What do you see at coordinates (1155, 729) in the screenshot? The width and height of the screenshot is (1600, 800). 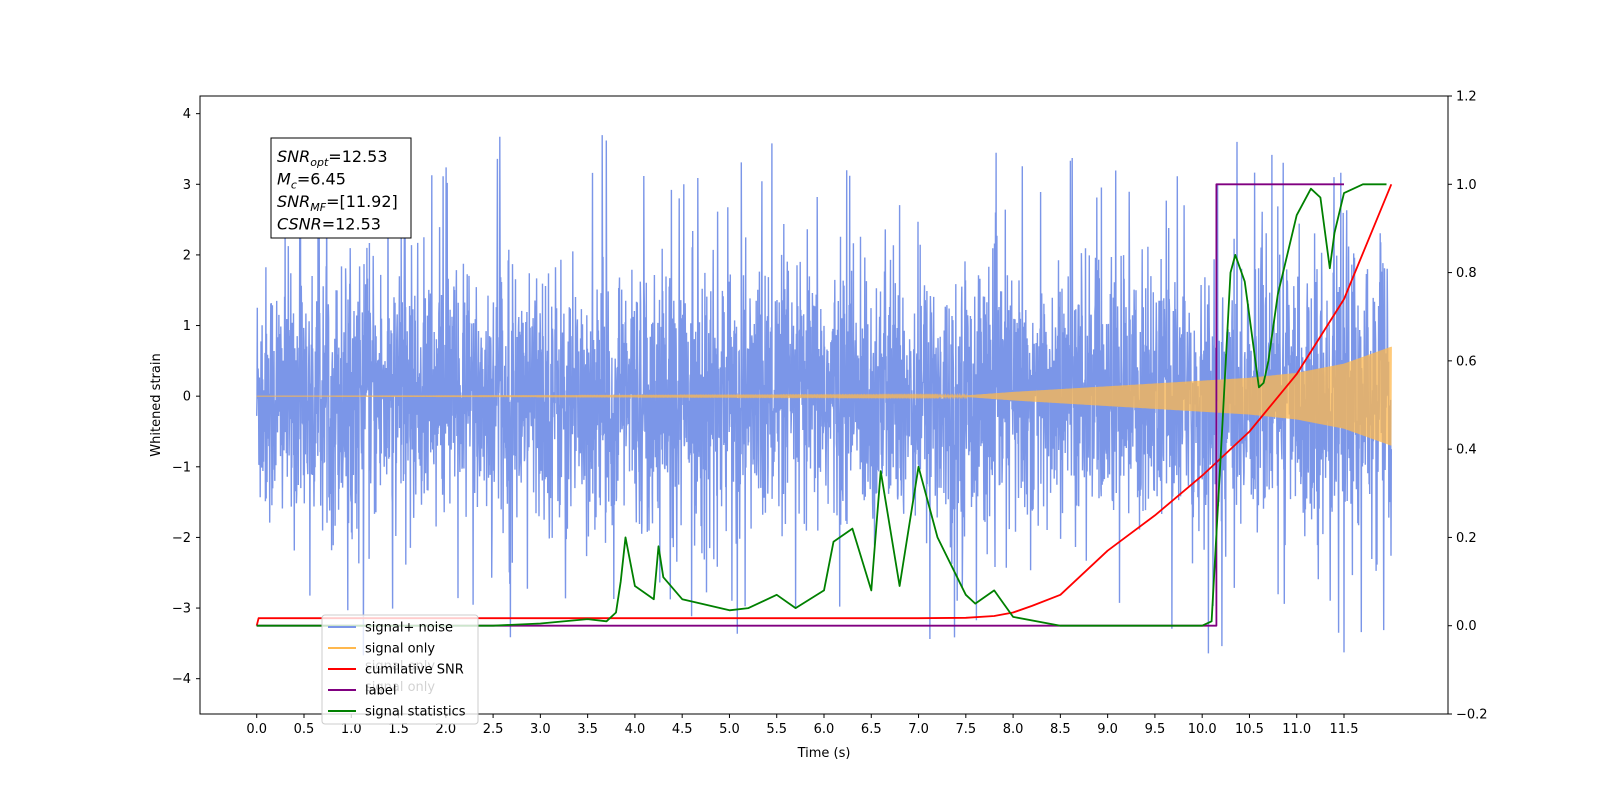 I see `x-tick-label: 9.5` at bounding box center [1155, 729].